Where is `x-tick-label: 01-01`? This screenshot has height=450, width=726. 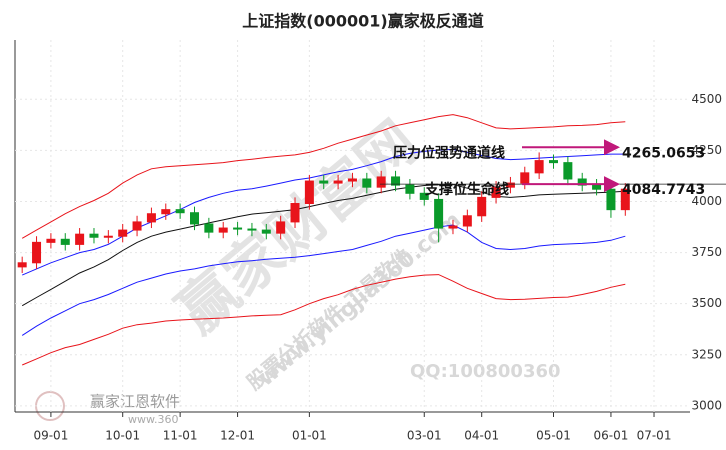
x-tick-label: 01-01 is located at coordinates (309, 436).